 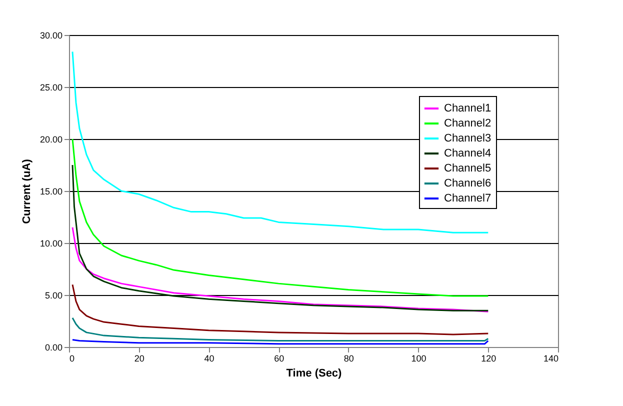 What do you see at coordinates (53, 295) in the screenshot?
I see `y-tick-label: 5.00` at bounding box center [53, 295].